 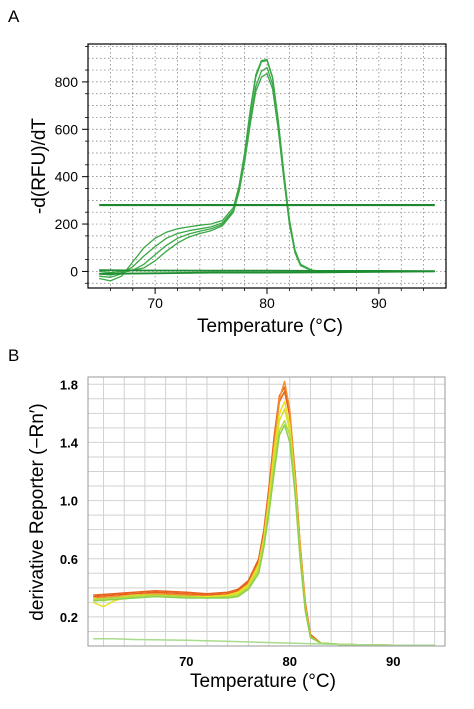 I want to click on y-tick-label: 1.4, so click(x=69, y=442).